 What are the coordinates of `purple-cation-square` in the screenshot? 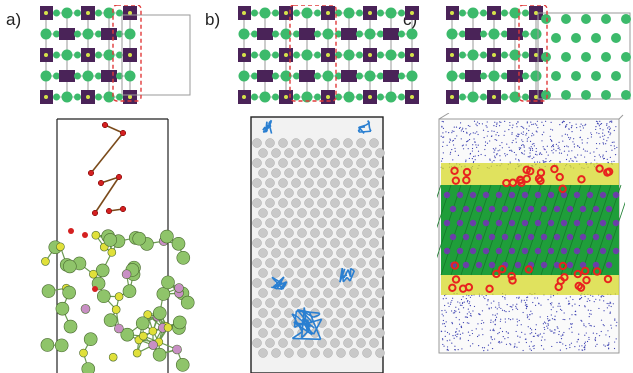 It's located at (109, 34).